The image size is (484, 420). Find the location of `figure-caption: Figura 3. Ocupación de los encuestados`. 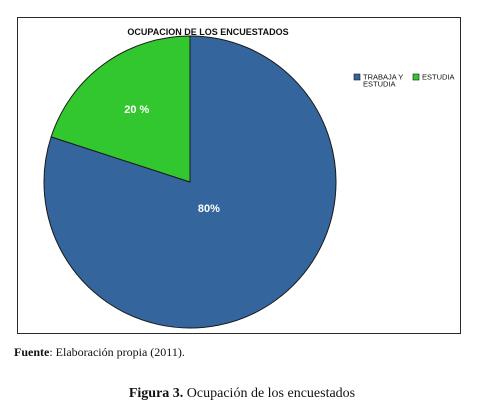

figure-caption: Figura 3. Ocupación de los encuestados is located at coordinates (242, 394).